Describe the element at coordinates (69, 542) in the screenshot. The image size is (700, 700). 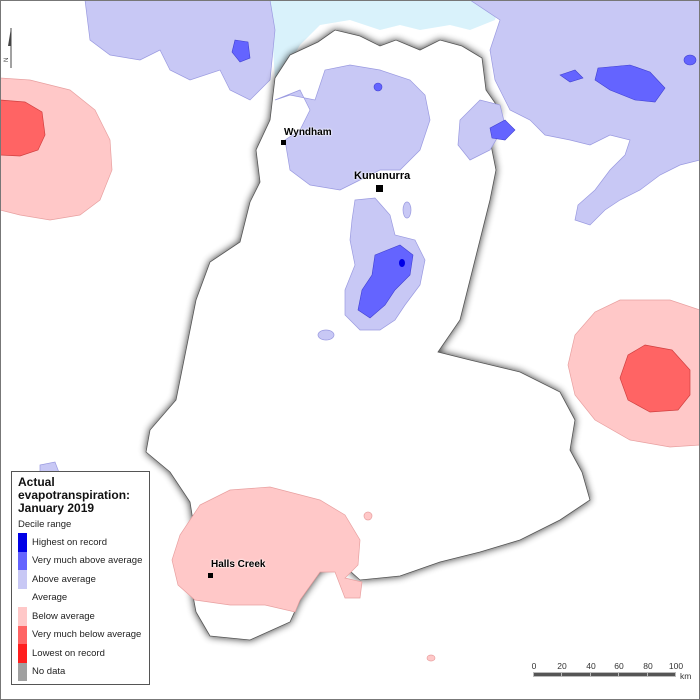
I see `legend-label: Highest on record` at that location.